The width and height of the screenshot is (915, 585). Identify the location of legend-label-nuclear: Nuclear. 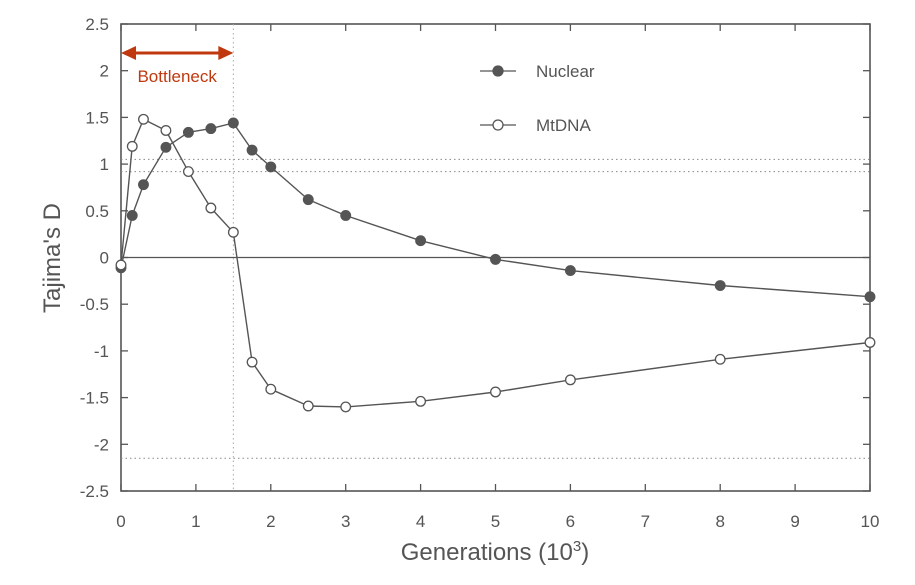
(565, 71).